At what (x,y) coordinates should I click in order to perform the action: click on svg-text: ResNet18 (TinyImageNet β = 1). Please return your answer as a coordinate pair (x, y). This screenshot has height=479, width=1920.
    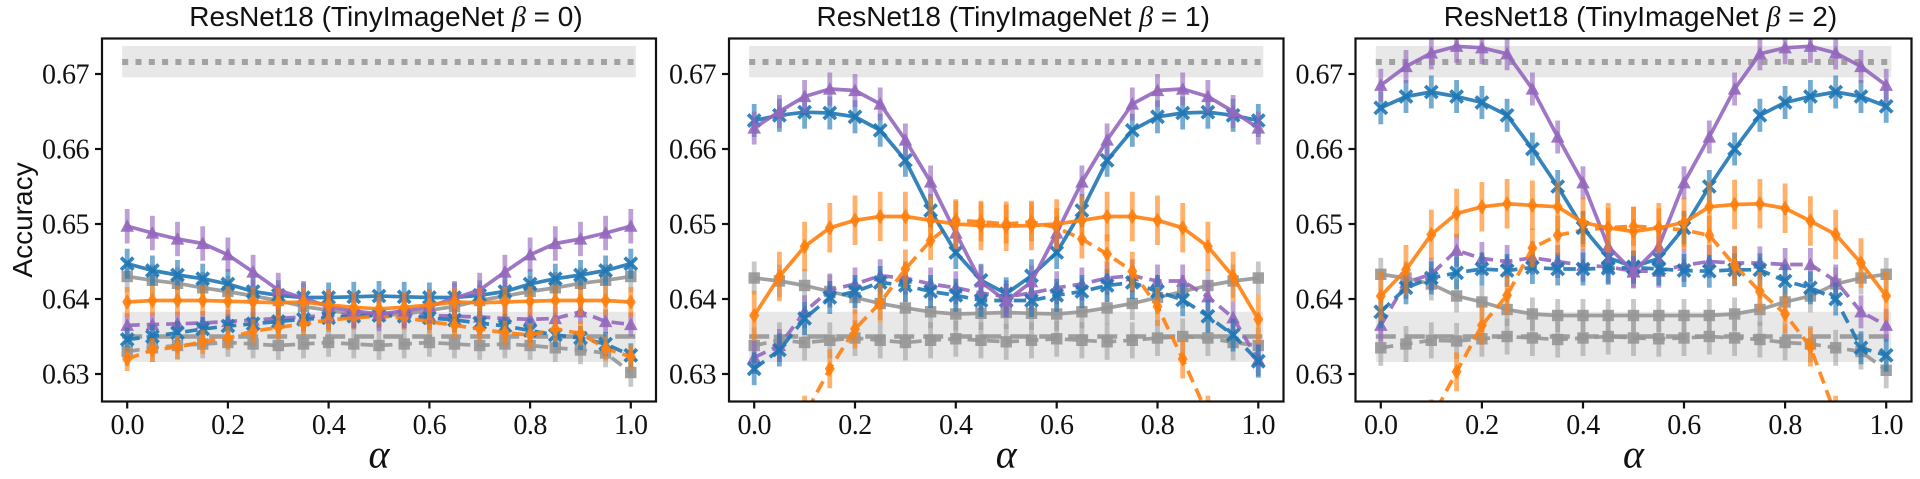
    Looking at the image, I should click on (1012, 17).